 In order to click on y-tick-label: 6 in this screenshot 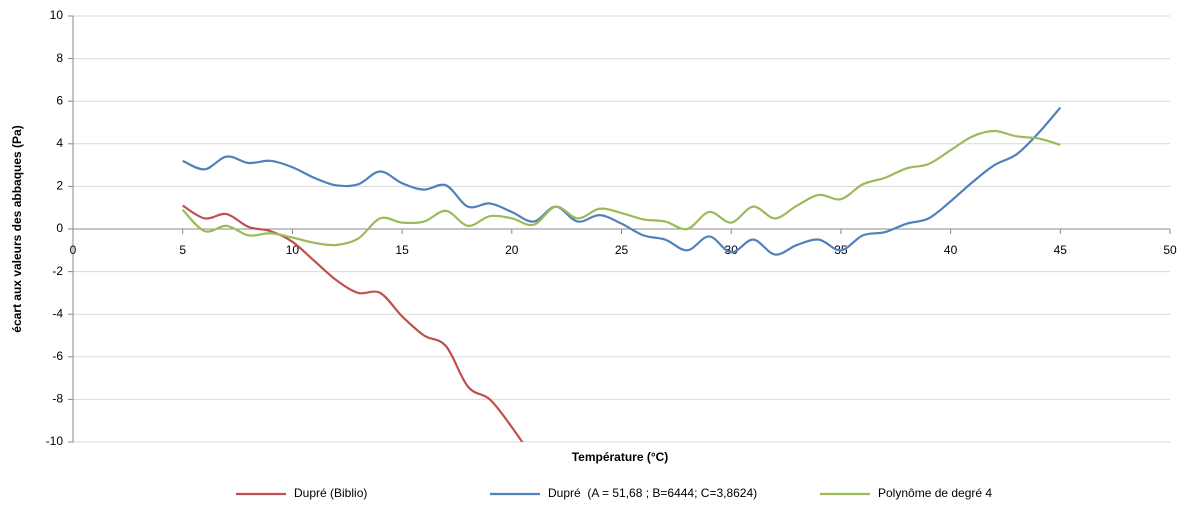, I will do `click(59, 100)`.